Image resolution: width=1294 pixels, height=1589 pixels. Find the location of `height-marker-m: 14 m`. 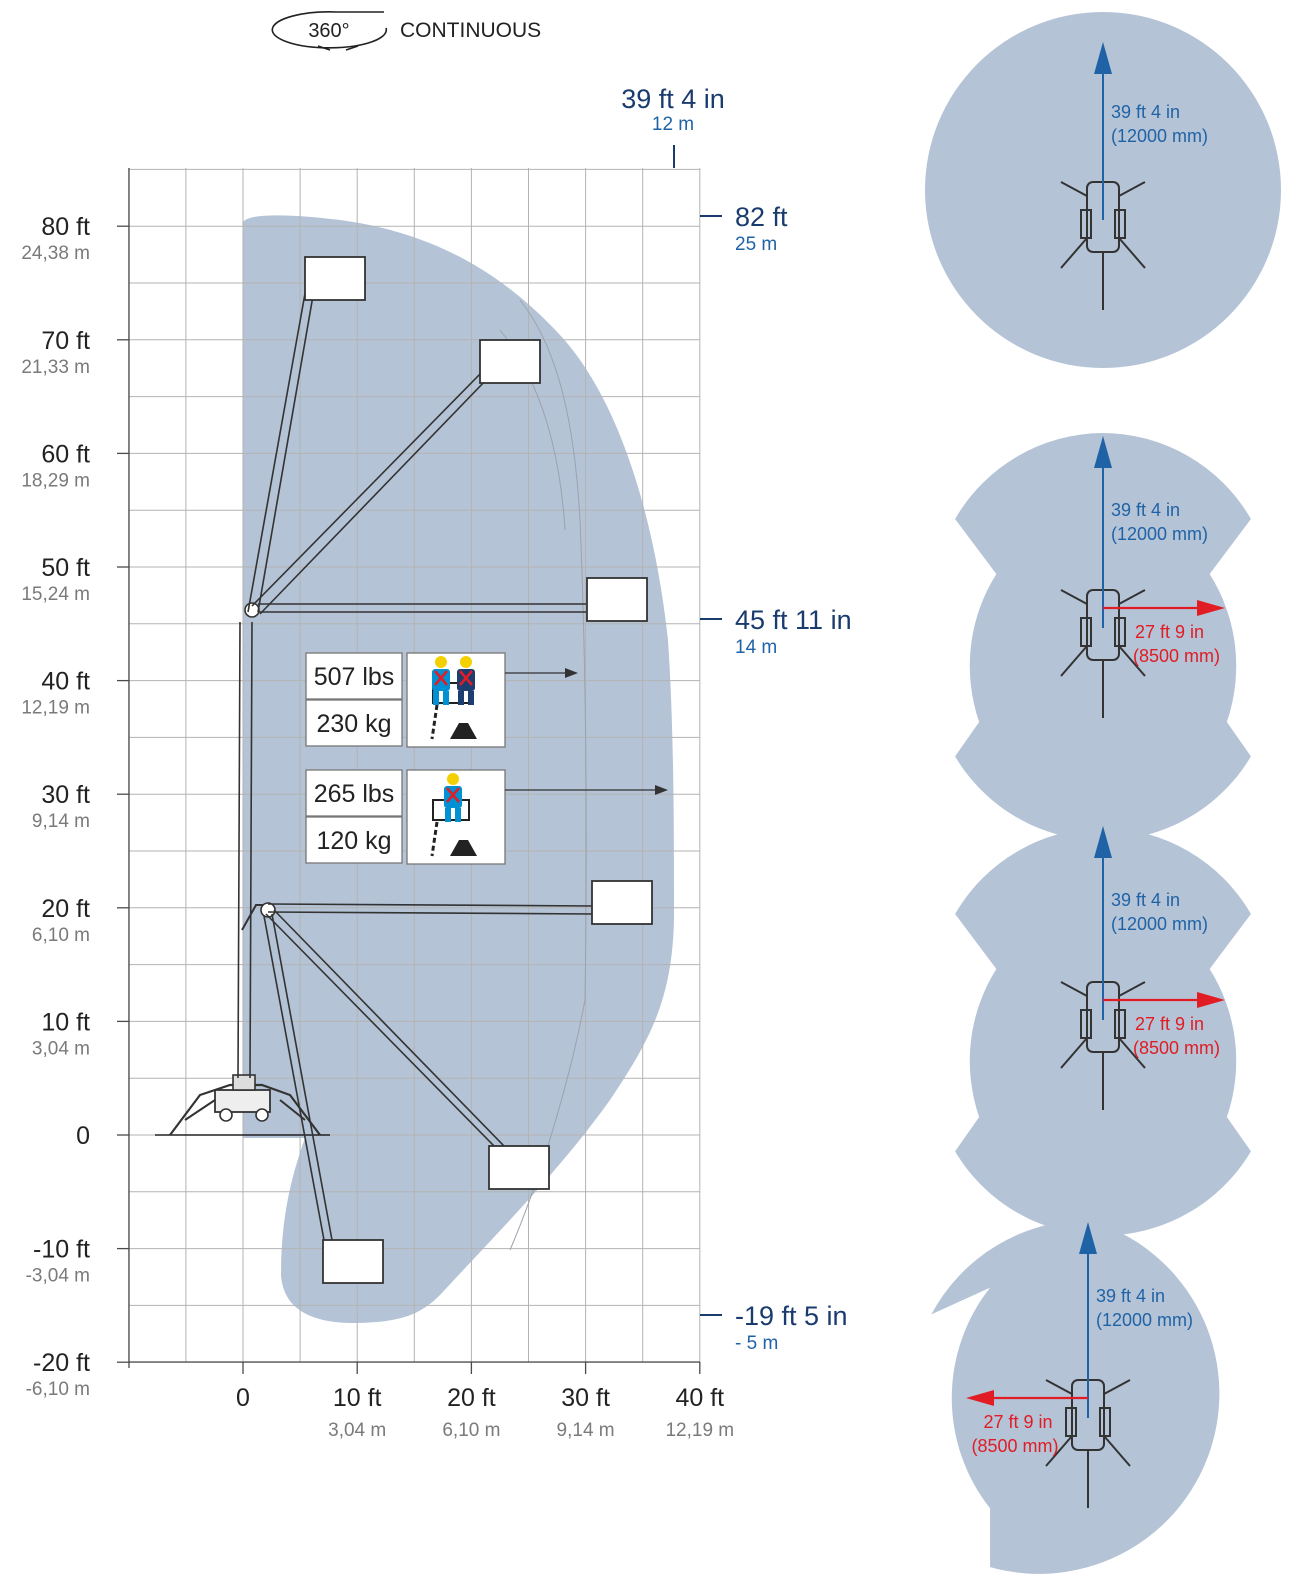

height-marker-m: 14 m is located at coordinates (756, 647).